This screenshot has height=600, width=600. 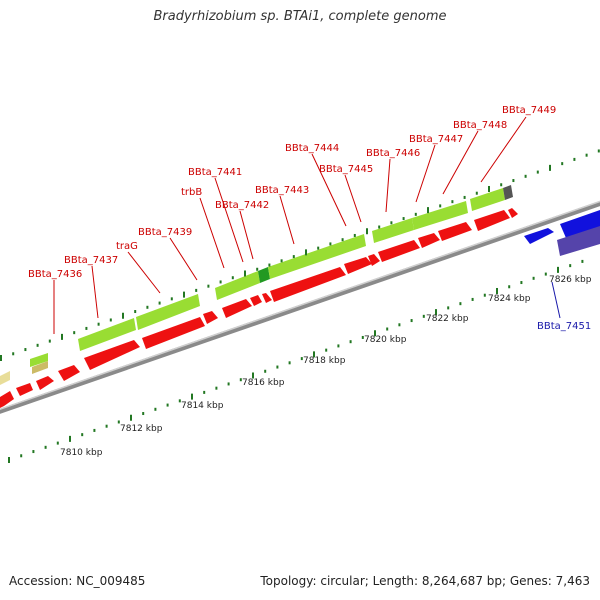 I want to click on accession-text: Accession: NC_009485, so click(x=77, y=581).